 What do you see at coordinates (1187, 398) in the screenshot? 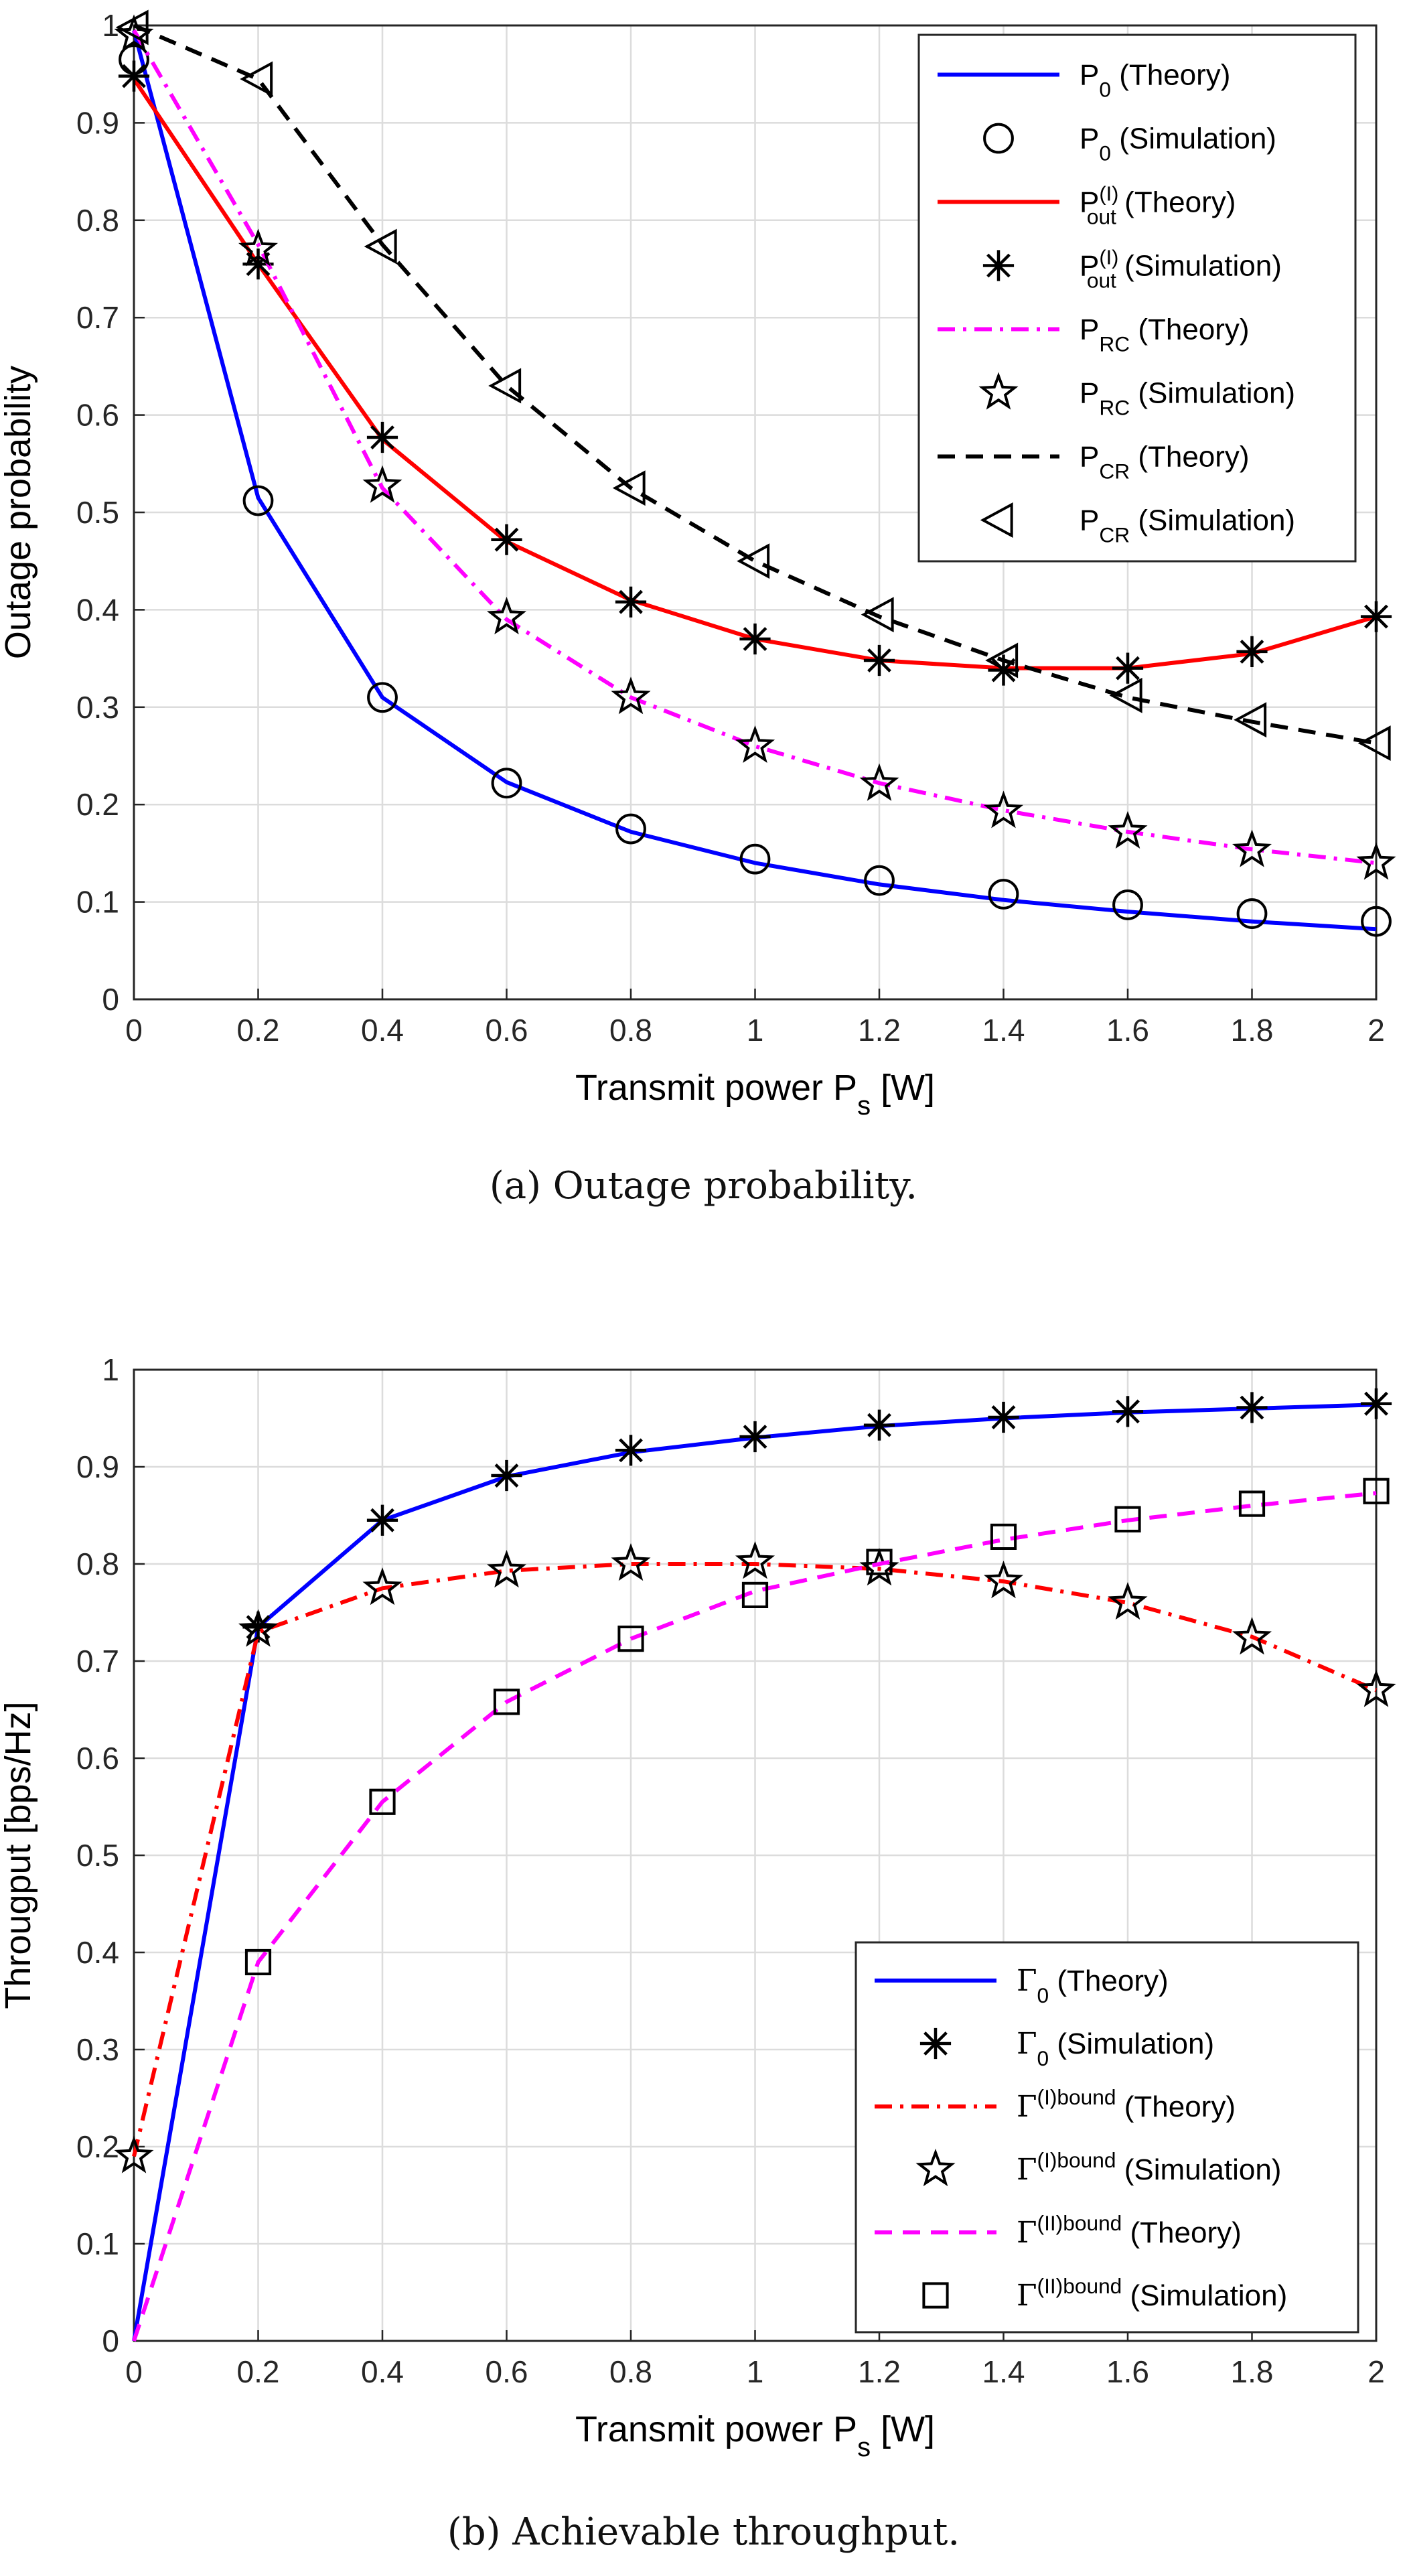
I see `legend-entry-label: PRC (Simulation)` at bounding box center [1187, 398].